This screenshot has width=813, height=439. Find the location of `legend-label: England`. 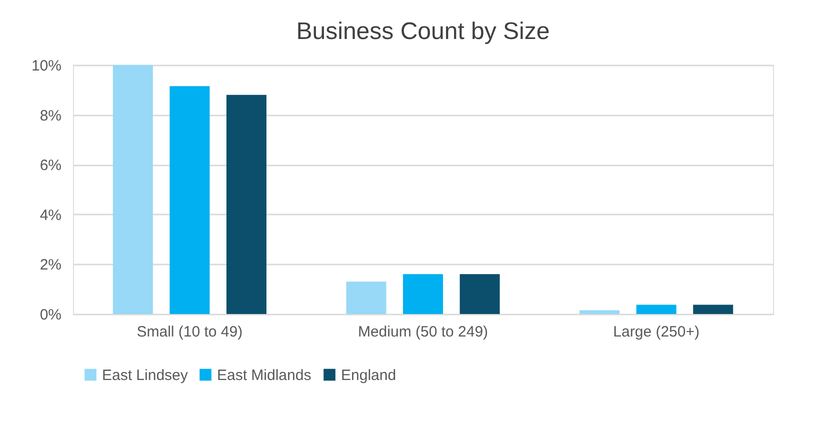

legend-label: England is located at coordinates (368, 375).